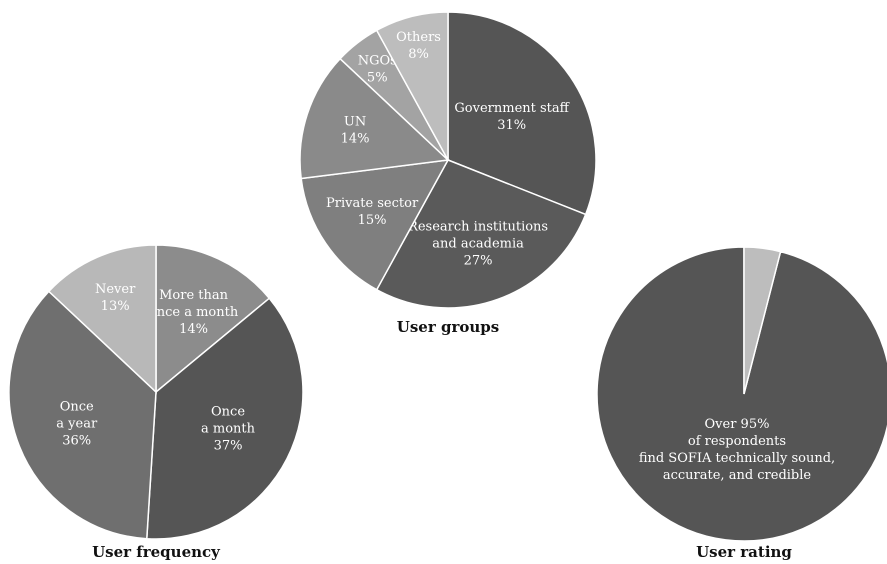 This screenshot has height=564, width=887. What do you see at coordinates (115, 306) in the screenshot?
I see `frequency-slice-label-3-line-1: 13%` at bounding box center [115, 306].